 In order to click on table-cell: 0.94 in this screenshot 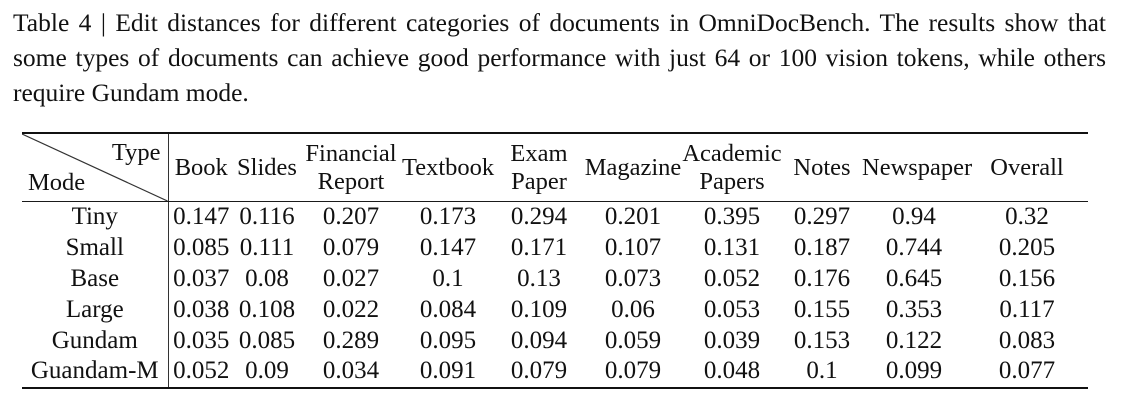, I will do `click(914, 217)`.